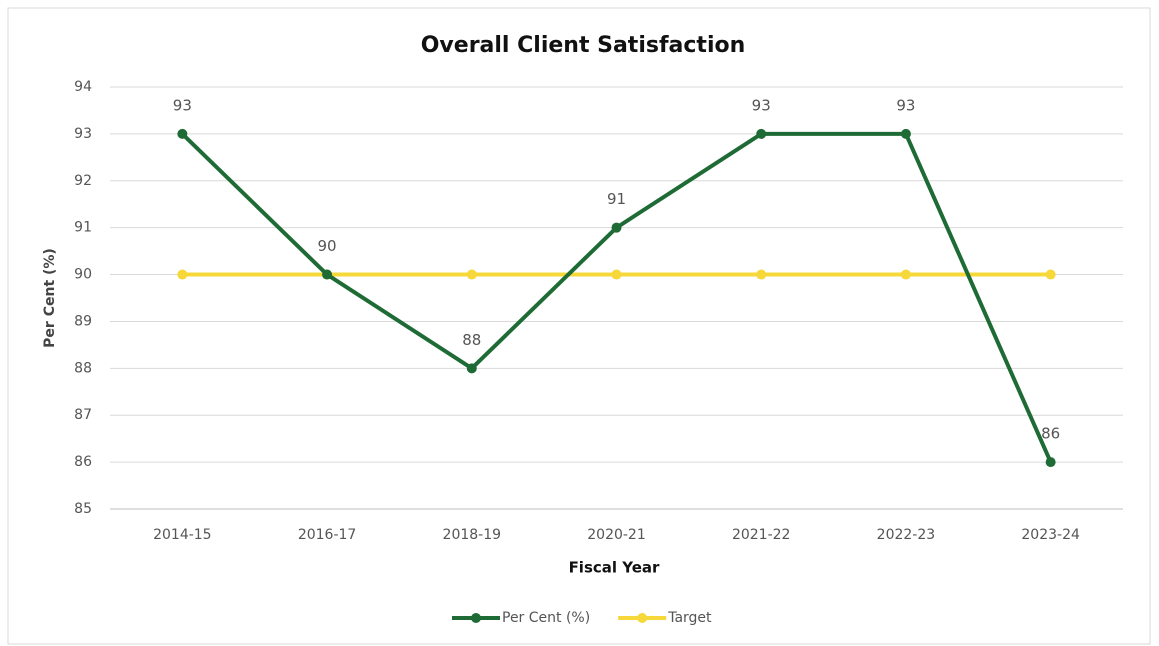 The image size is (1159, 646). Describe the element at coordinates (83, 275) in the screenshot. I see `y-tick-label: 90` at that location.